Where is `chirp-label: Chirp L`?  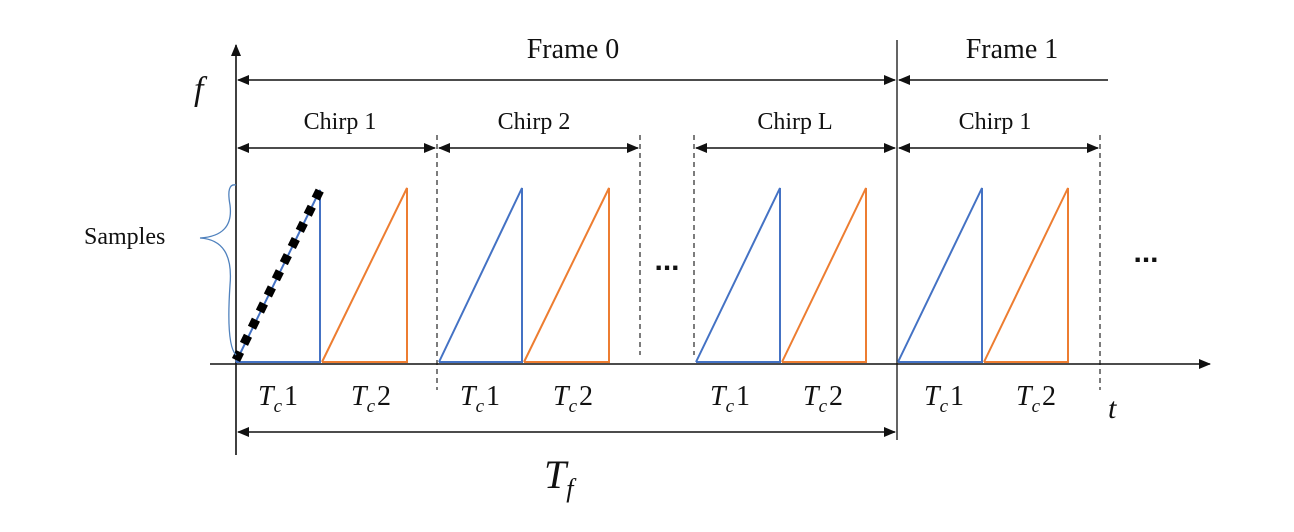
chirp-label: Chirp L is located at coordinates (794, 122).